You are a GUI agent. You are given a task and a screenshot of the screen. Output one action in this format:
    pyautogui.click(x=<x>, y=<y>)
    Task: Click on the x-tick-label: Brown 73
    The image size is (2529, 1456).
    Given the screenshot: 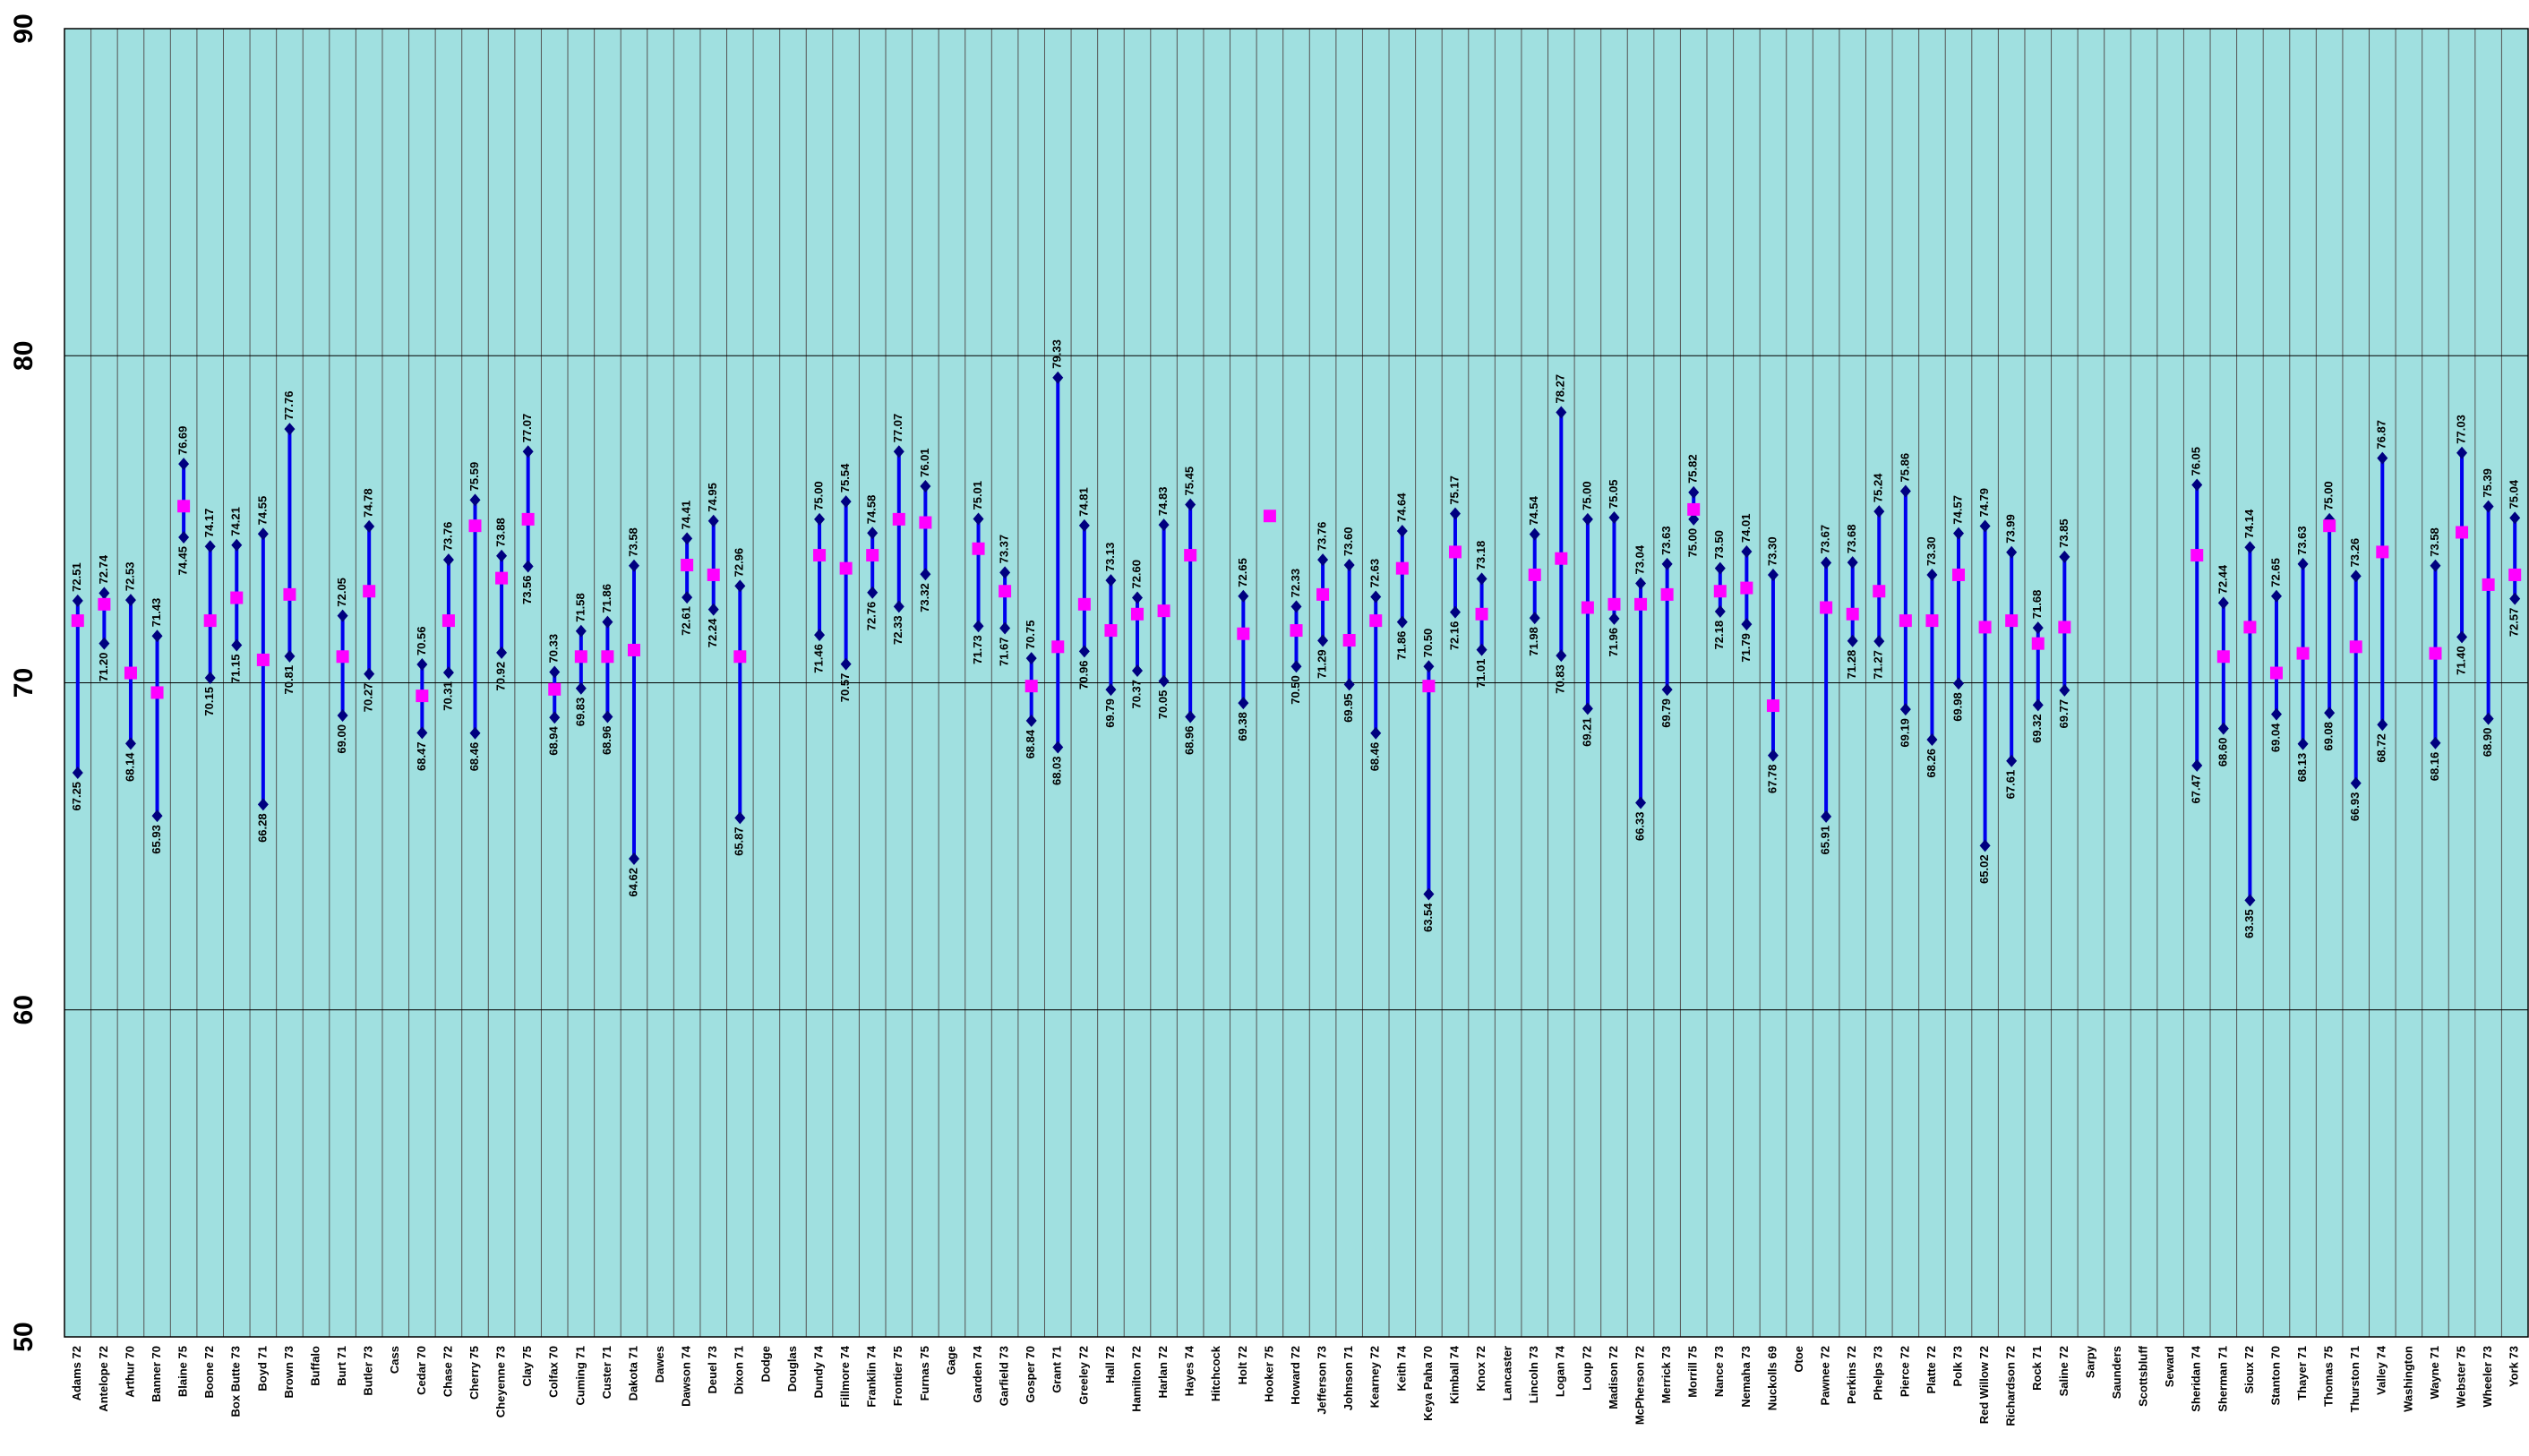 What is the action you would take?
    pyautogui.click(x=289, y=1372)
    